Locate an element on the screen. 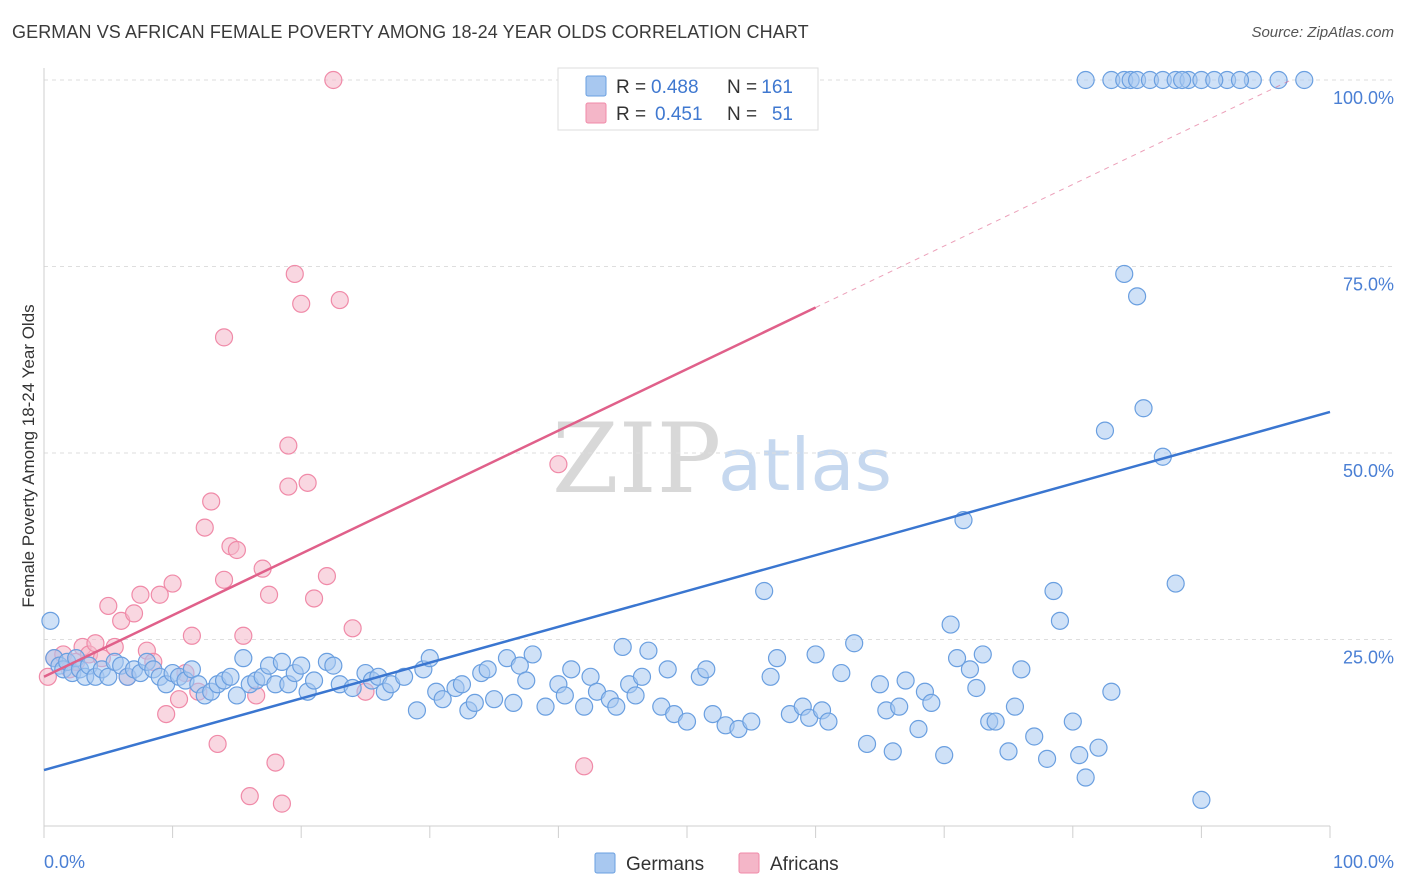  watermark: ZIP atlas is located at coordinates (722, 459).